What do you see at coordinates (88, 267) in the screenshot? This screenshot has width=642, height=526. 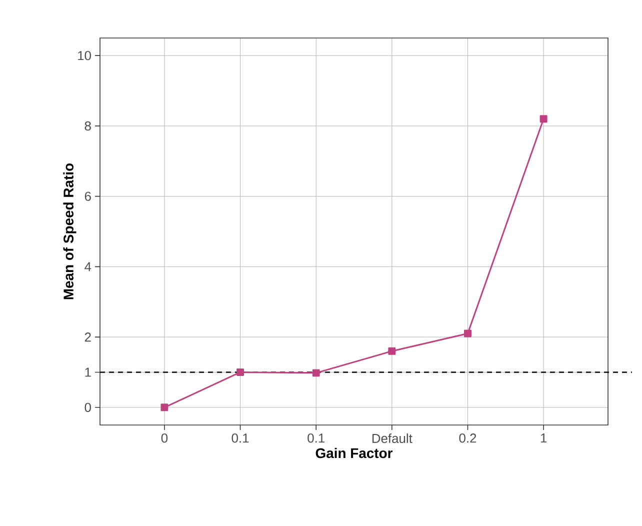 I see `y-tick-label: 4` at bounding box center [88, 267].